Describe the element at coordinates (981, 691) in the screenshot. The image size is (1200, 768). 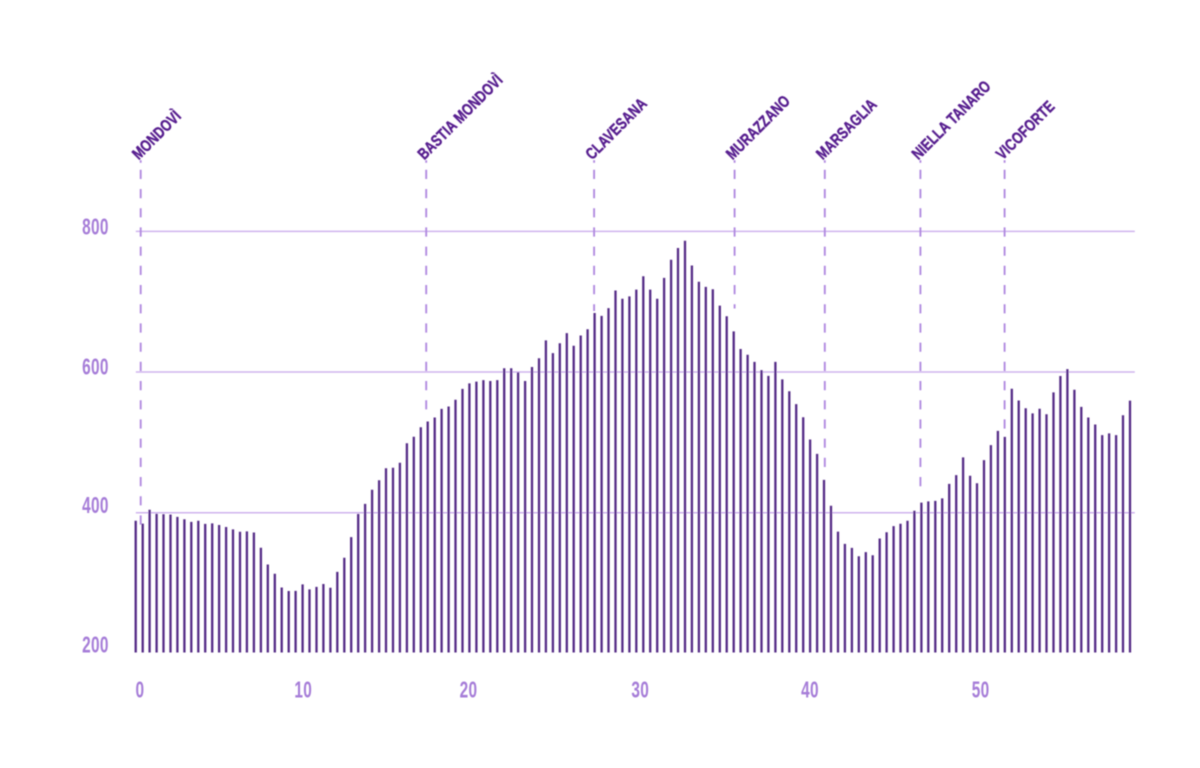
I see `svg-text: 50` at that location.